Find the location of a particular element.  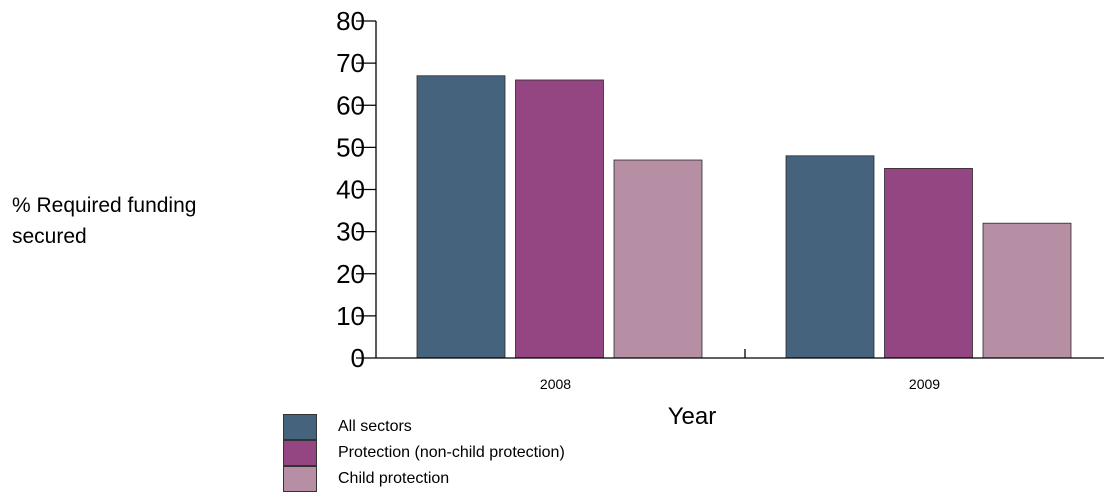

y-axis-ticks: 0 10 20 30 40 50 60 70 80 is located at coordinates (356, 189).